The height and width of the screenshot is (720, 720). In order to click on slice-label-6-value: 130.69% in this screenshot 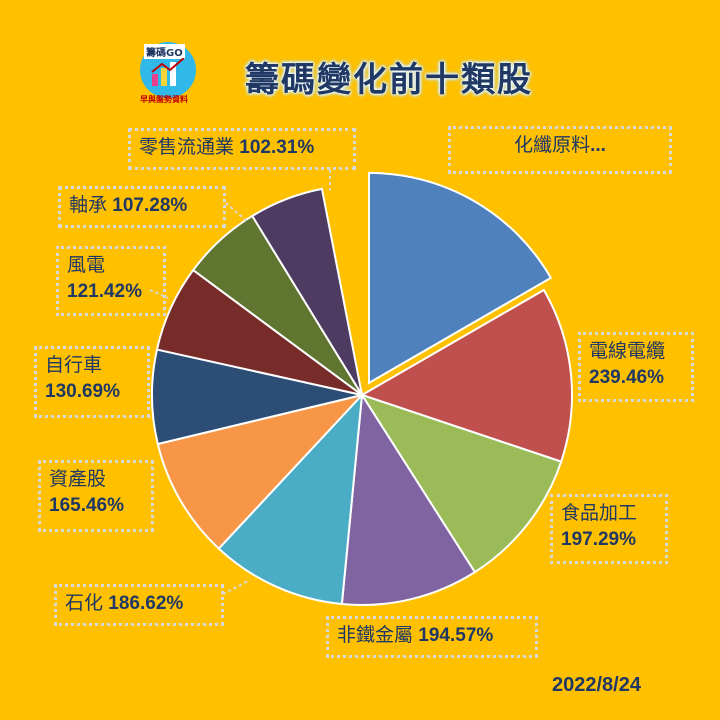, I will do `click(83, 391)`.